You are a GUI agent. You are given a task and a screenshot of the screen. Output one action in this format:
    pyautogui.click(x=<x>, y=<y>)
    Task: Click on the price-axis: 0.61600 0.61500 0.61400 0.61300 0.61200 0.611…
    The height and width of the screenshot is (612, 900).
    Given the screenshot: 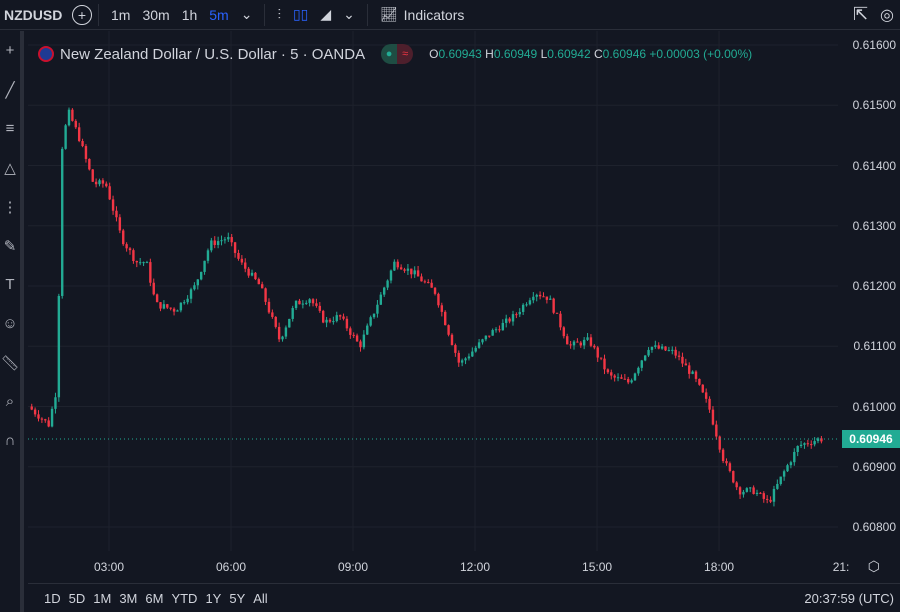 What is the action you would take?
    pyautogui.click(x=869, y=291)
    